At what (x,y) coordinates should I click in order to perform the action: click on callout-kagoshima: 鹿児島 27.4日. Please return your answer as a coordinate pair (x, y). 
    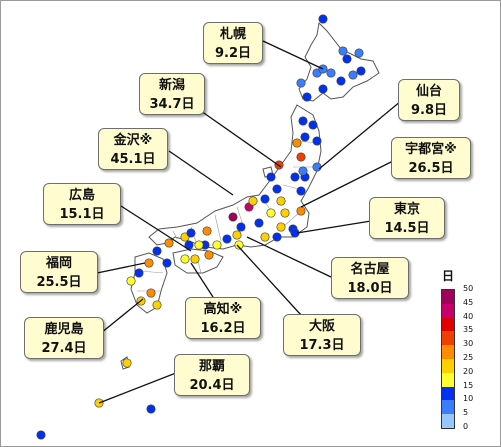
    Looking at the image, I should click on (64, 338).